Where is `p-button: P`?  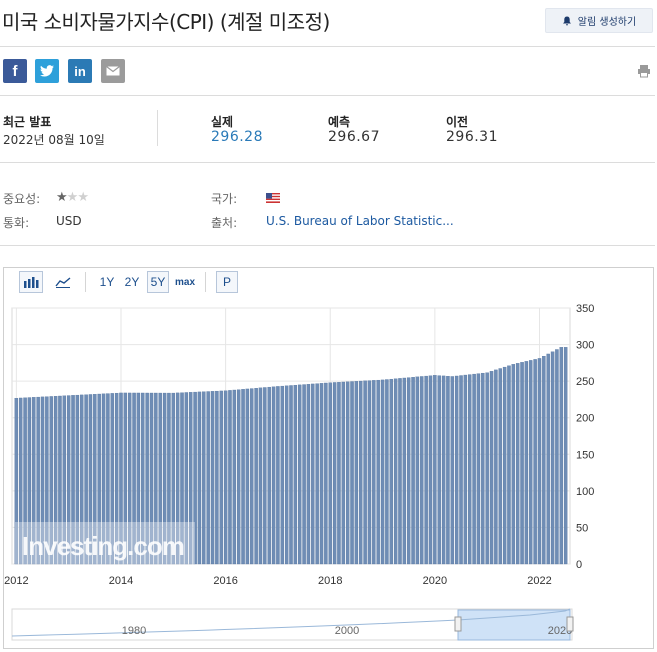
p-button: P is located at coordinates (227, 282).